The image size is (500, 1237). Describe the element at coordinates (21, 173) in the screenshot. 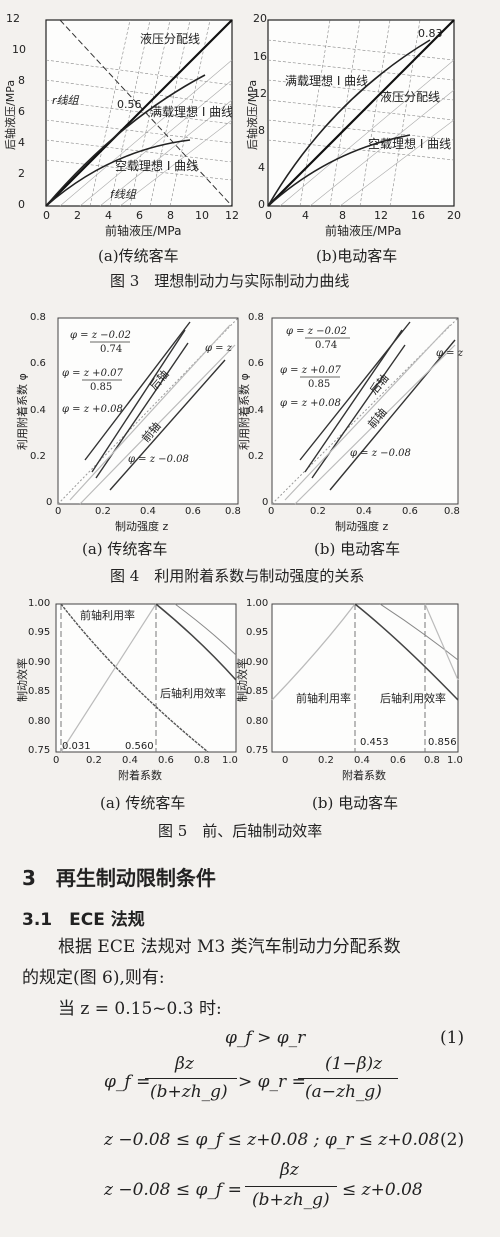

I see `fig3a-ytick-2: 2` at that location.